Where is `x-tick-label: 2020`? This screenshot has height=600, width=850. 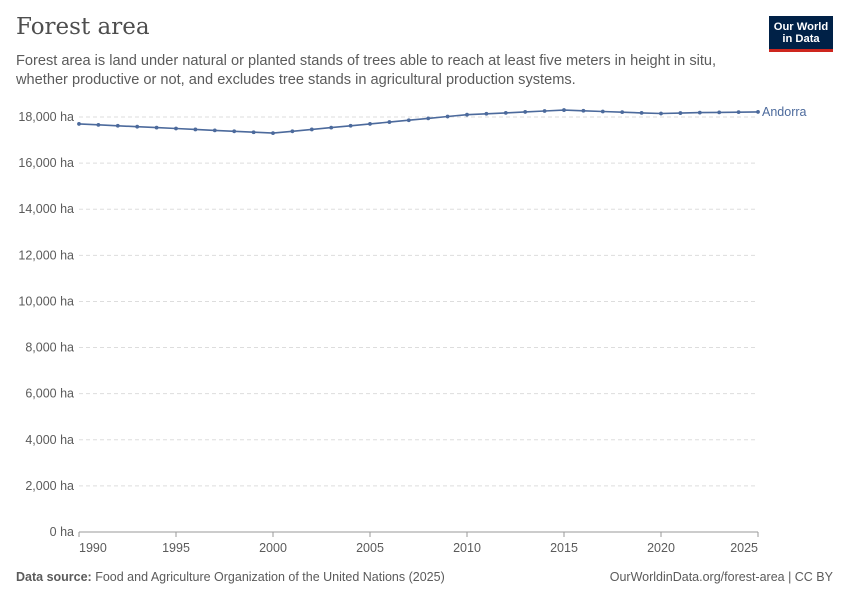
x-tick-label: 2020 is located at coordinates (661, 548).